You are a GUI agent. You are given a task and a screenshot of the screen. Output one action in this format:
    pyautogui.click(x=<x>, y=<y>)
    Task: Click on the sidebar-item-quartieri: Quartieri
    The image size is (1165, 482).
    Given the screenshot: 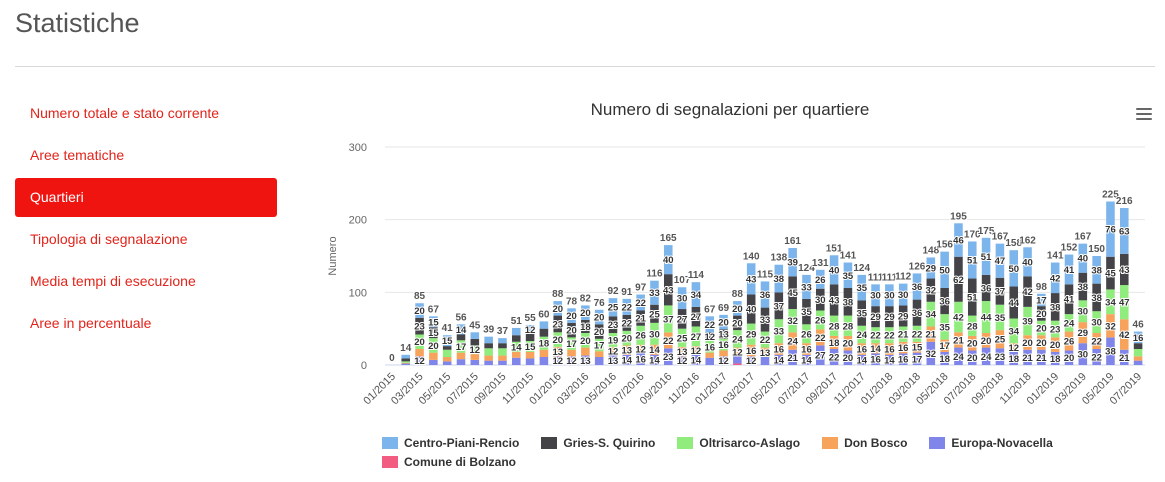 What is the action you would take?
    pyautogui.click(x=146, y=197)
    